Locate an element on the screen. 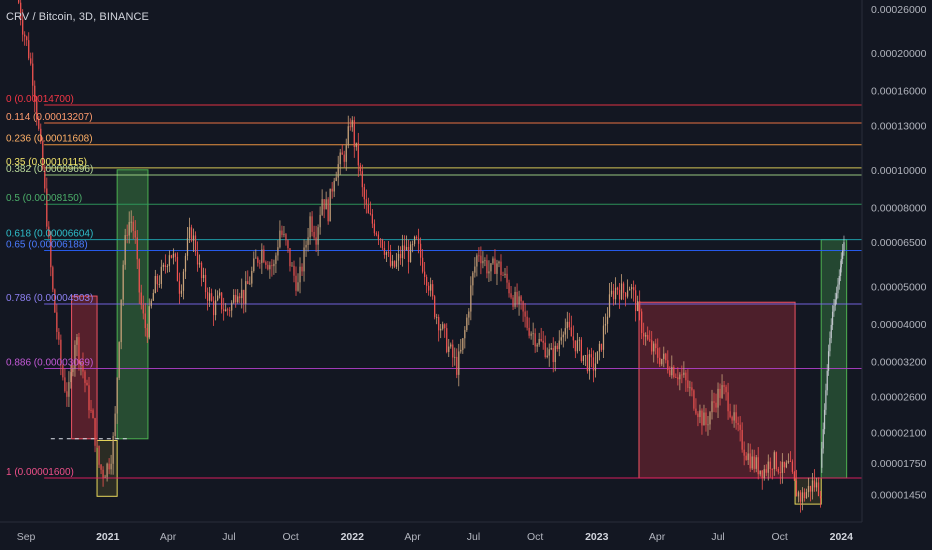 The image size is (932, 550). y-tick-label: 0.00003200 is located at coordinates (899, 362).